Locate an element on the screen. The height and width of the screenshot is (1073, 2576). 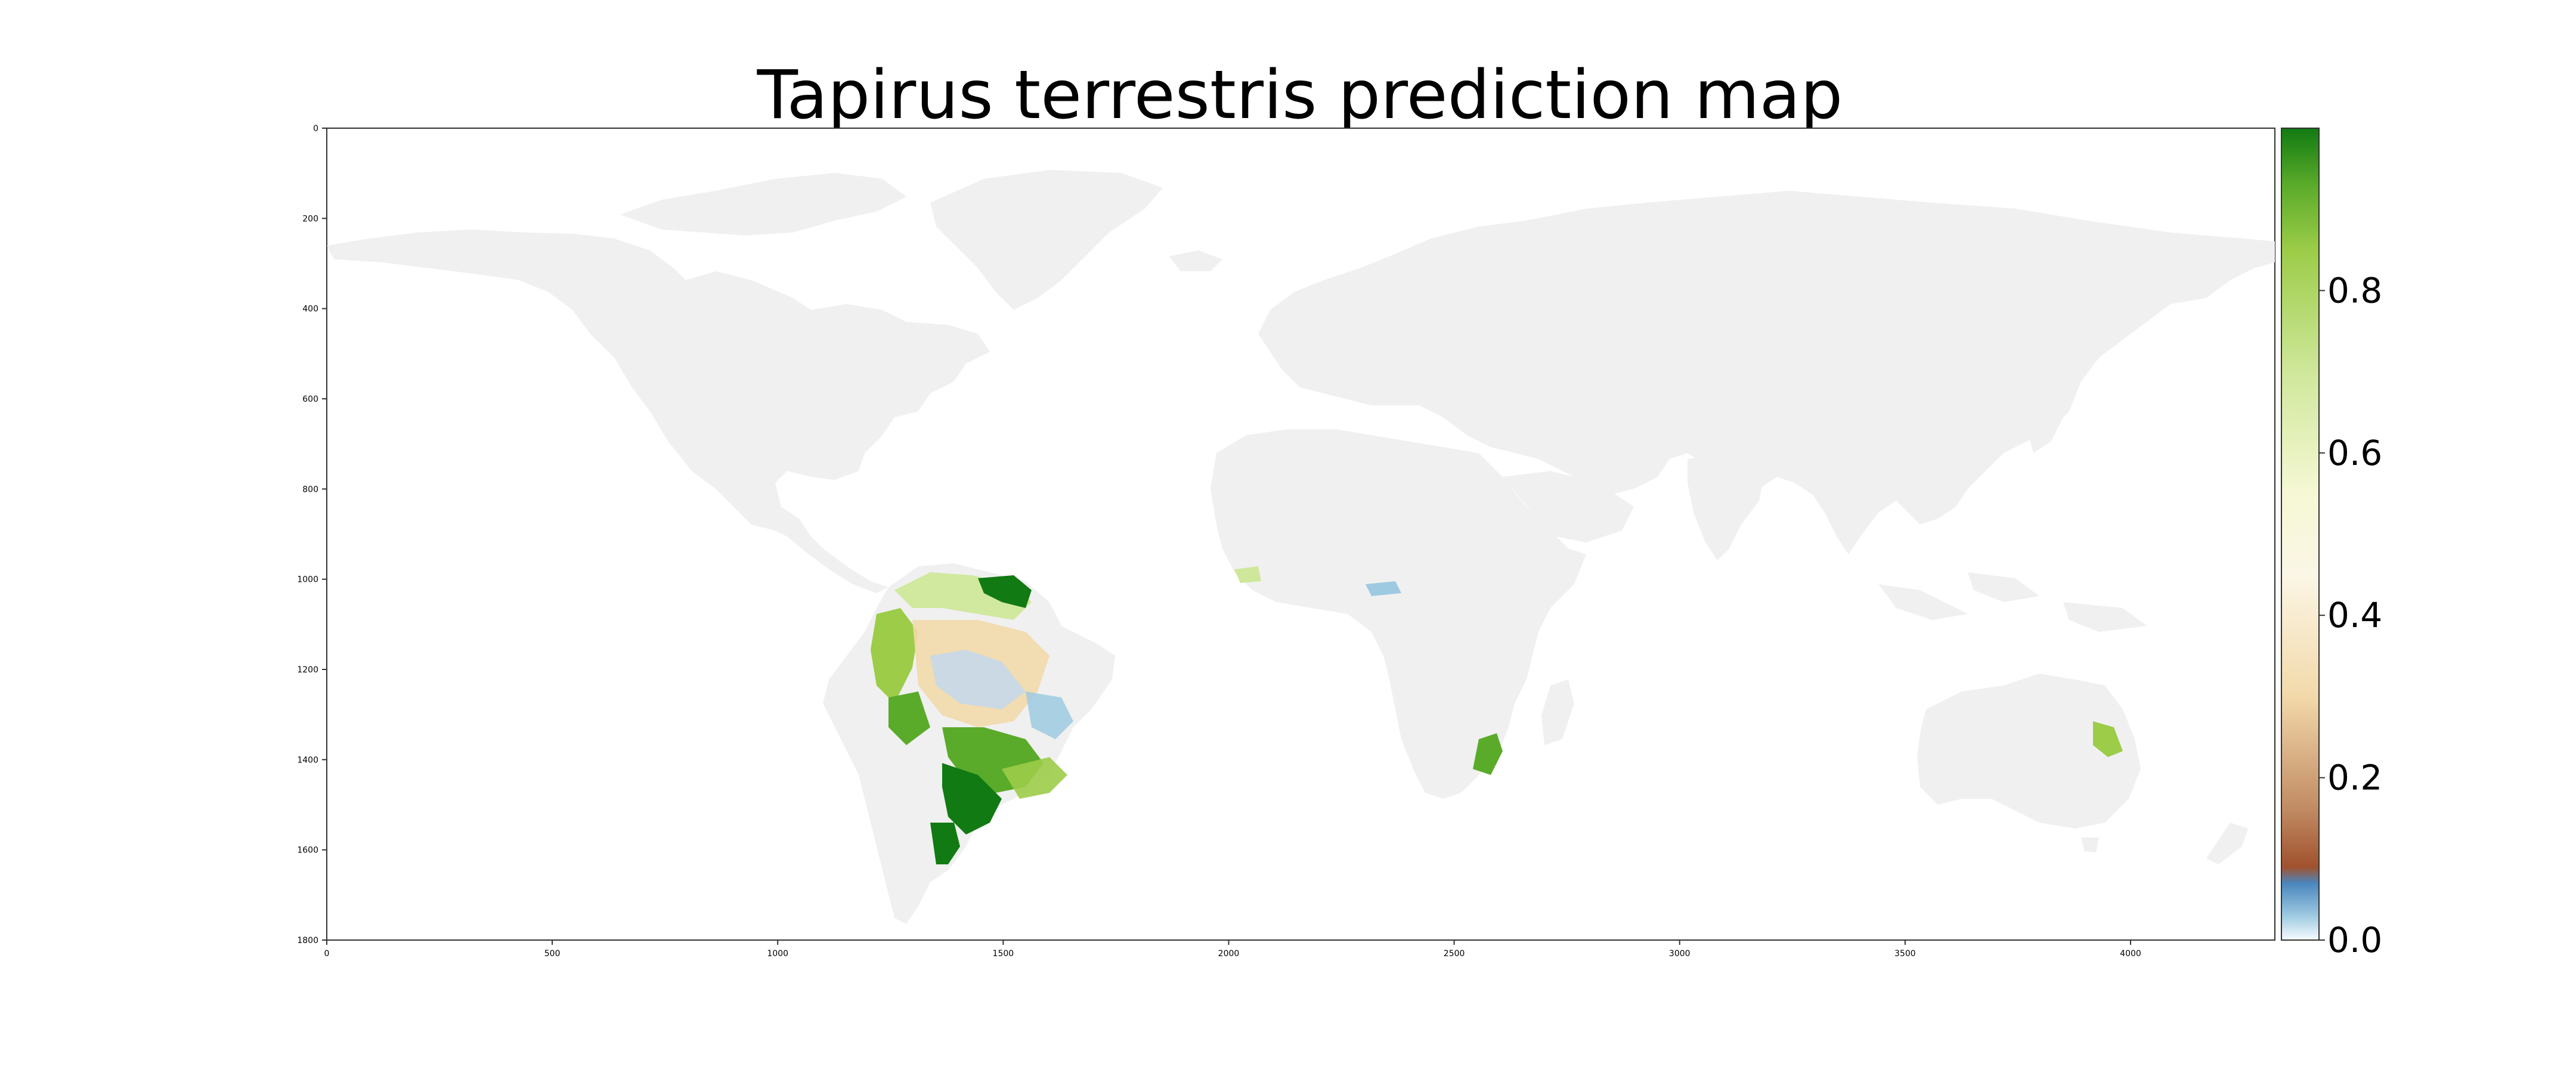
pred-amazon-south-high is located at coordinates (909, 718).